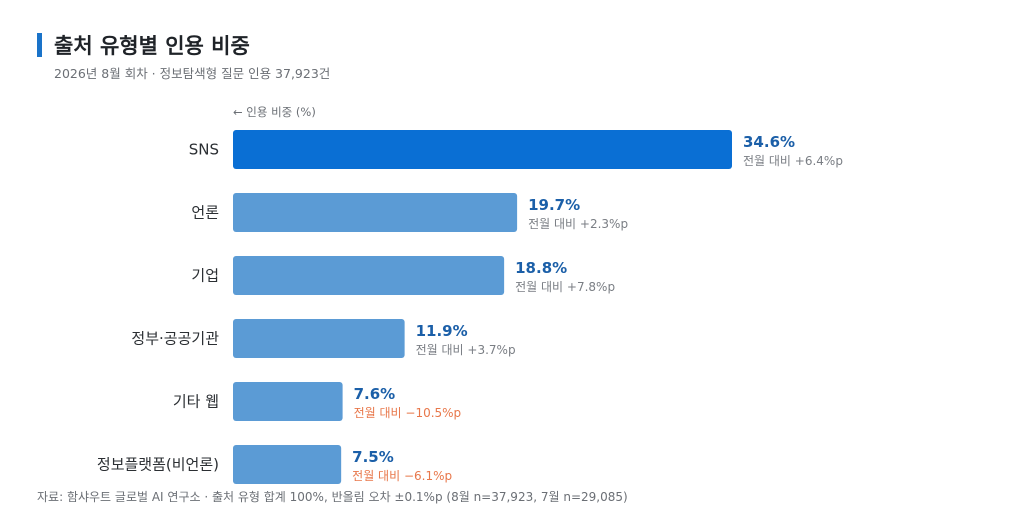  Describe the element at coordinates (578, 224) in the screenshot. I see `delta-label: 전월 대비 +2.3%p` at that location.